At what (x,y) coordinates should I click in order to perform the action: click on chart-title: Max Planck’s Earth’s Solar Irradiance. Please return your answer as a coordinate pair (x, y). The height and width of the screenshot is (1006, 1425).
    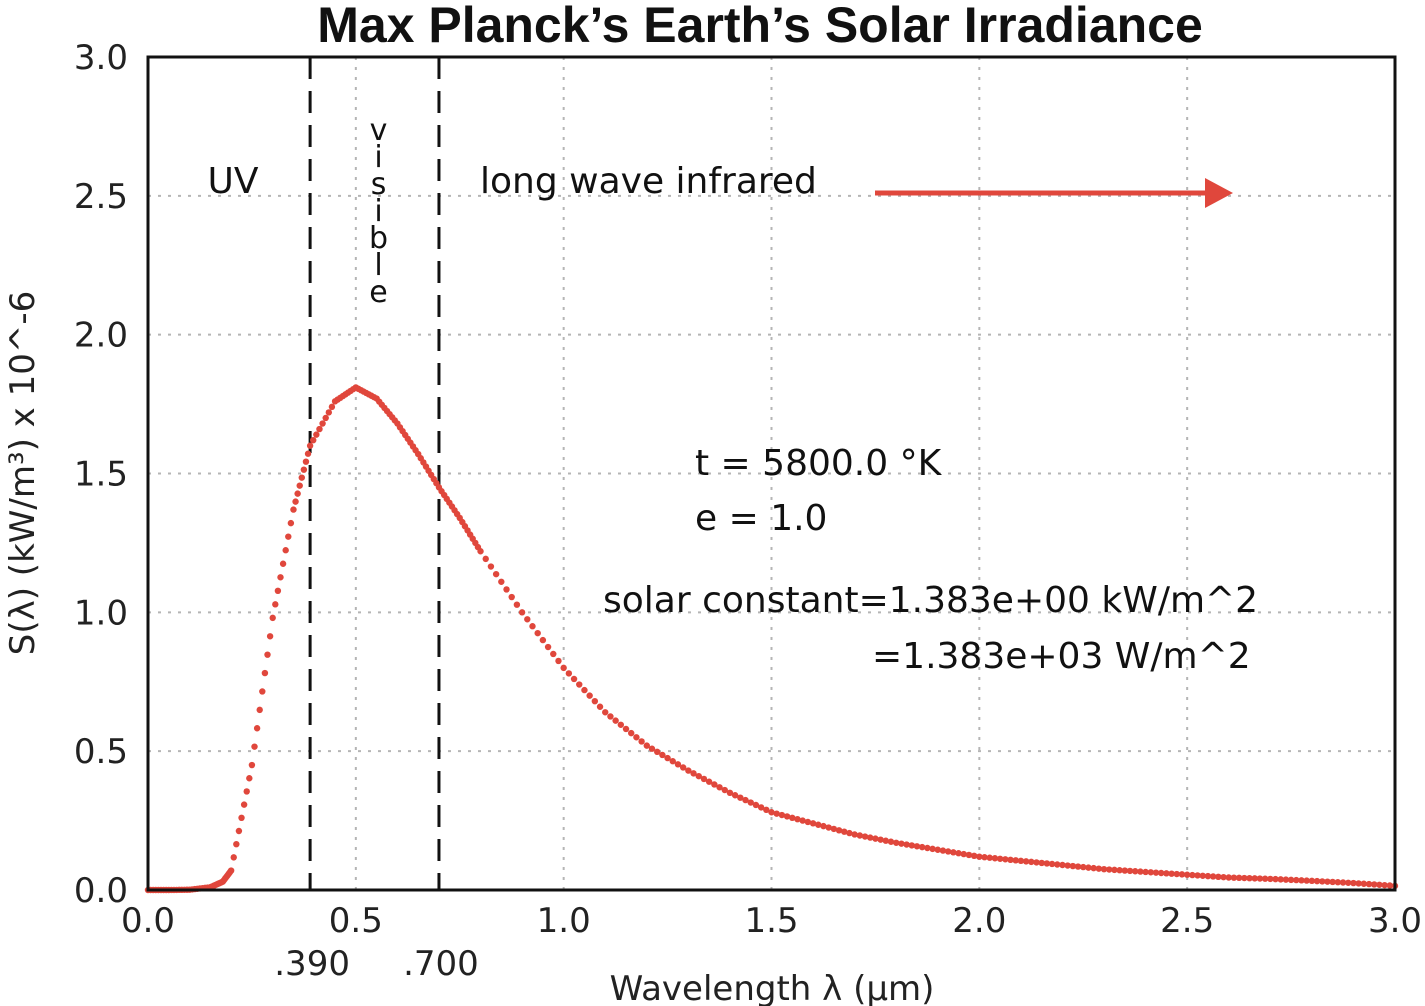
    Looking at the image, I should click on (760, 26).